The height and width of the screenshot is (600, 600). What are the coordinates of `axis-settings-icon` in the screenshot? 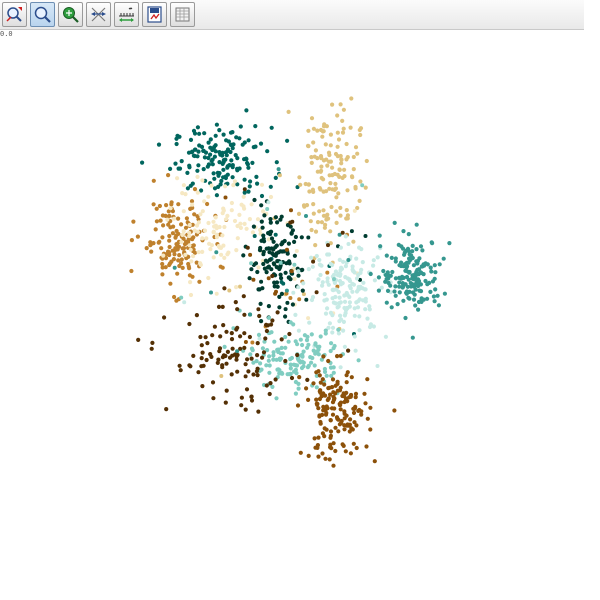 It's located at (126, 14).